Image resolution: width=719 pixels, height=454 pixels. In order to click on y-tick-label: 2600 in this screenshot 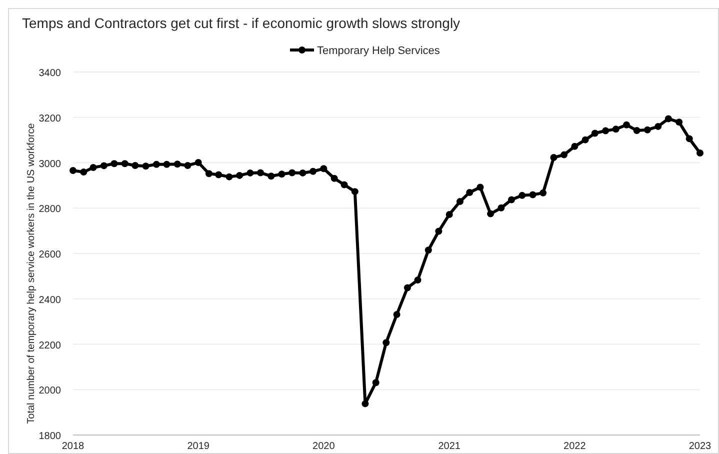, I will do `click(50, 255)`.